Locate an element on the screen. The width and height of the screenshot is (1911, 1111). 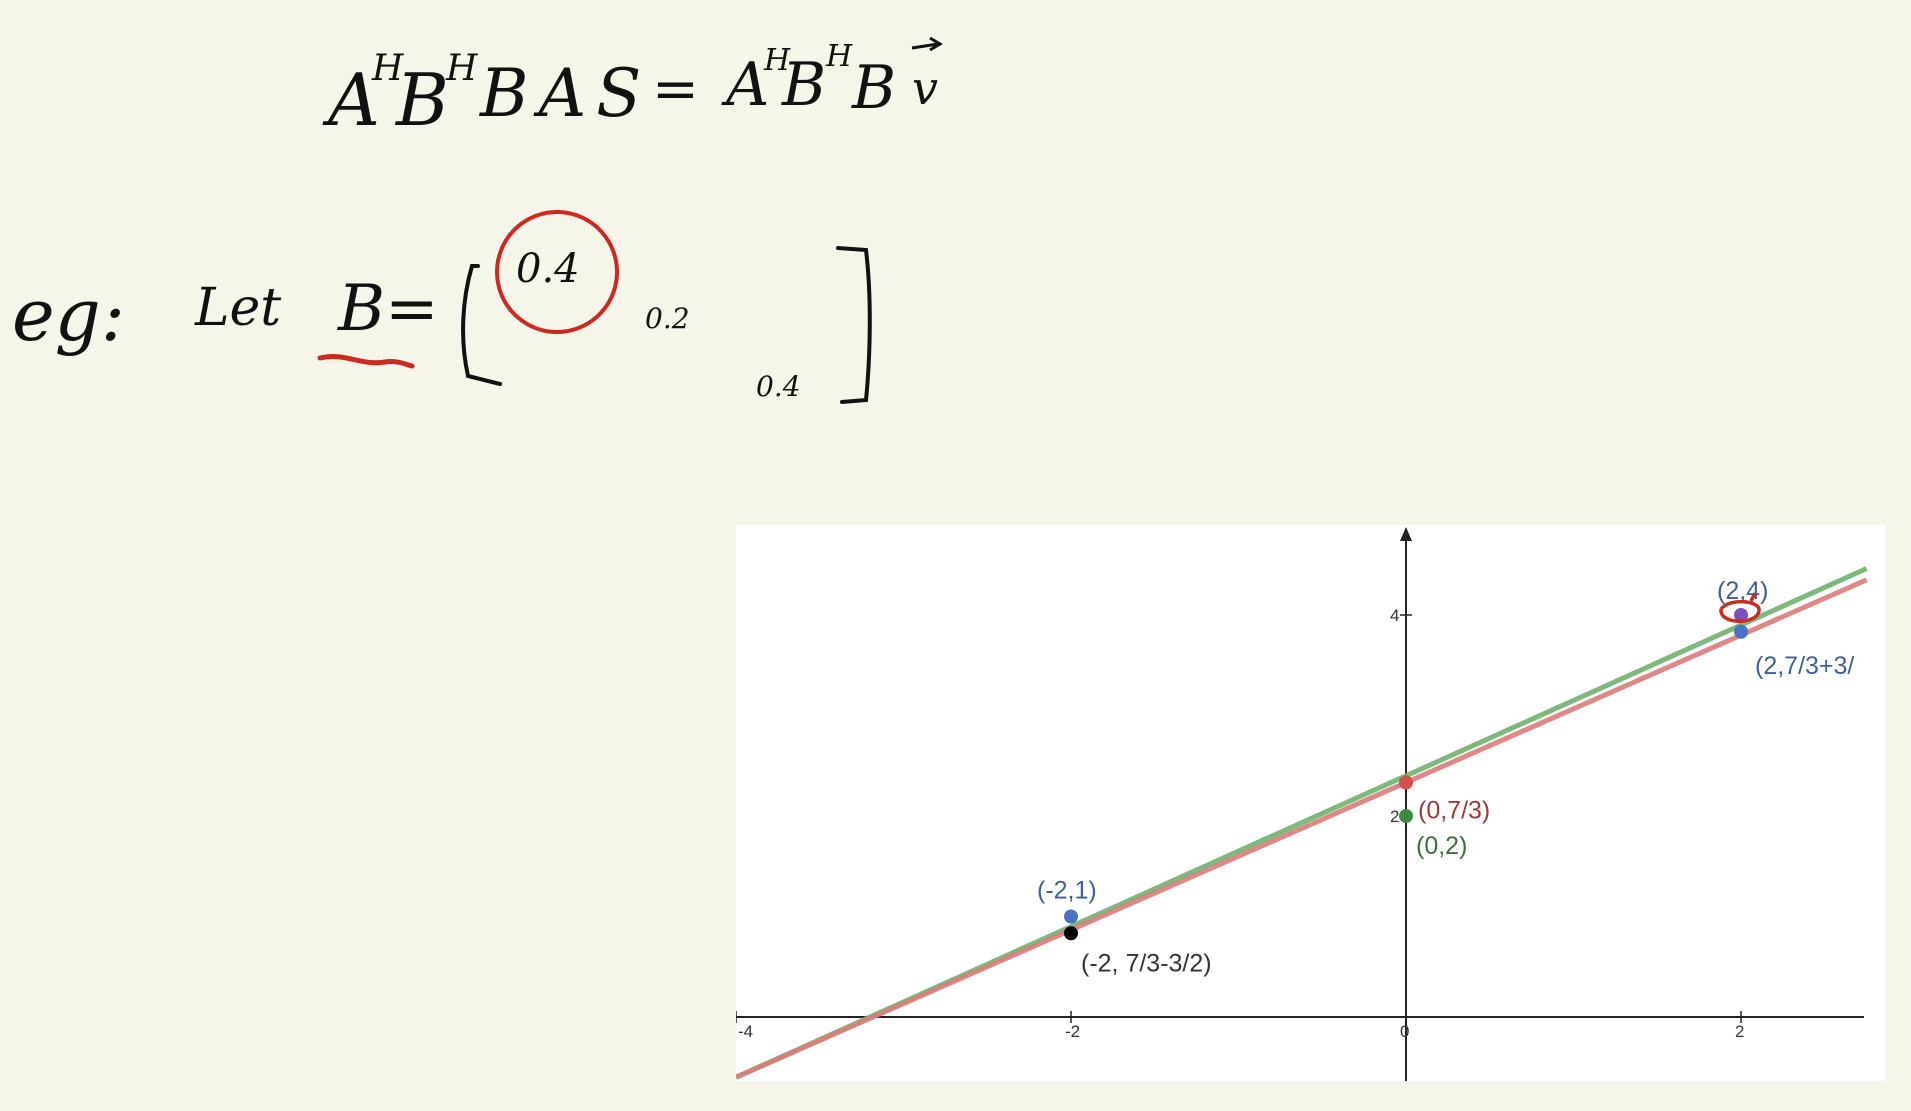
circle-annotation-icon is located at coordinates (1740, 607).